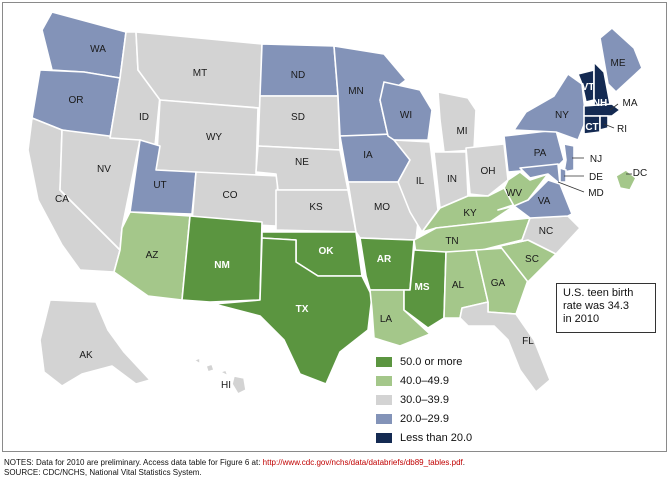 The height and width of the screenshot is (482, 671). What do you see at coordinates (562, 115) in the screenshot?
I see `label-NY: NY` at bounding box center [562, 115].